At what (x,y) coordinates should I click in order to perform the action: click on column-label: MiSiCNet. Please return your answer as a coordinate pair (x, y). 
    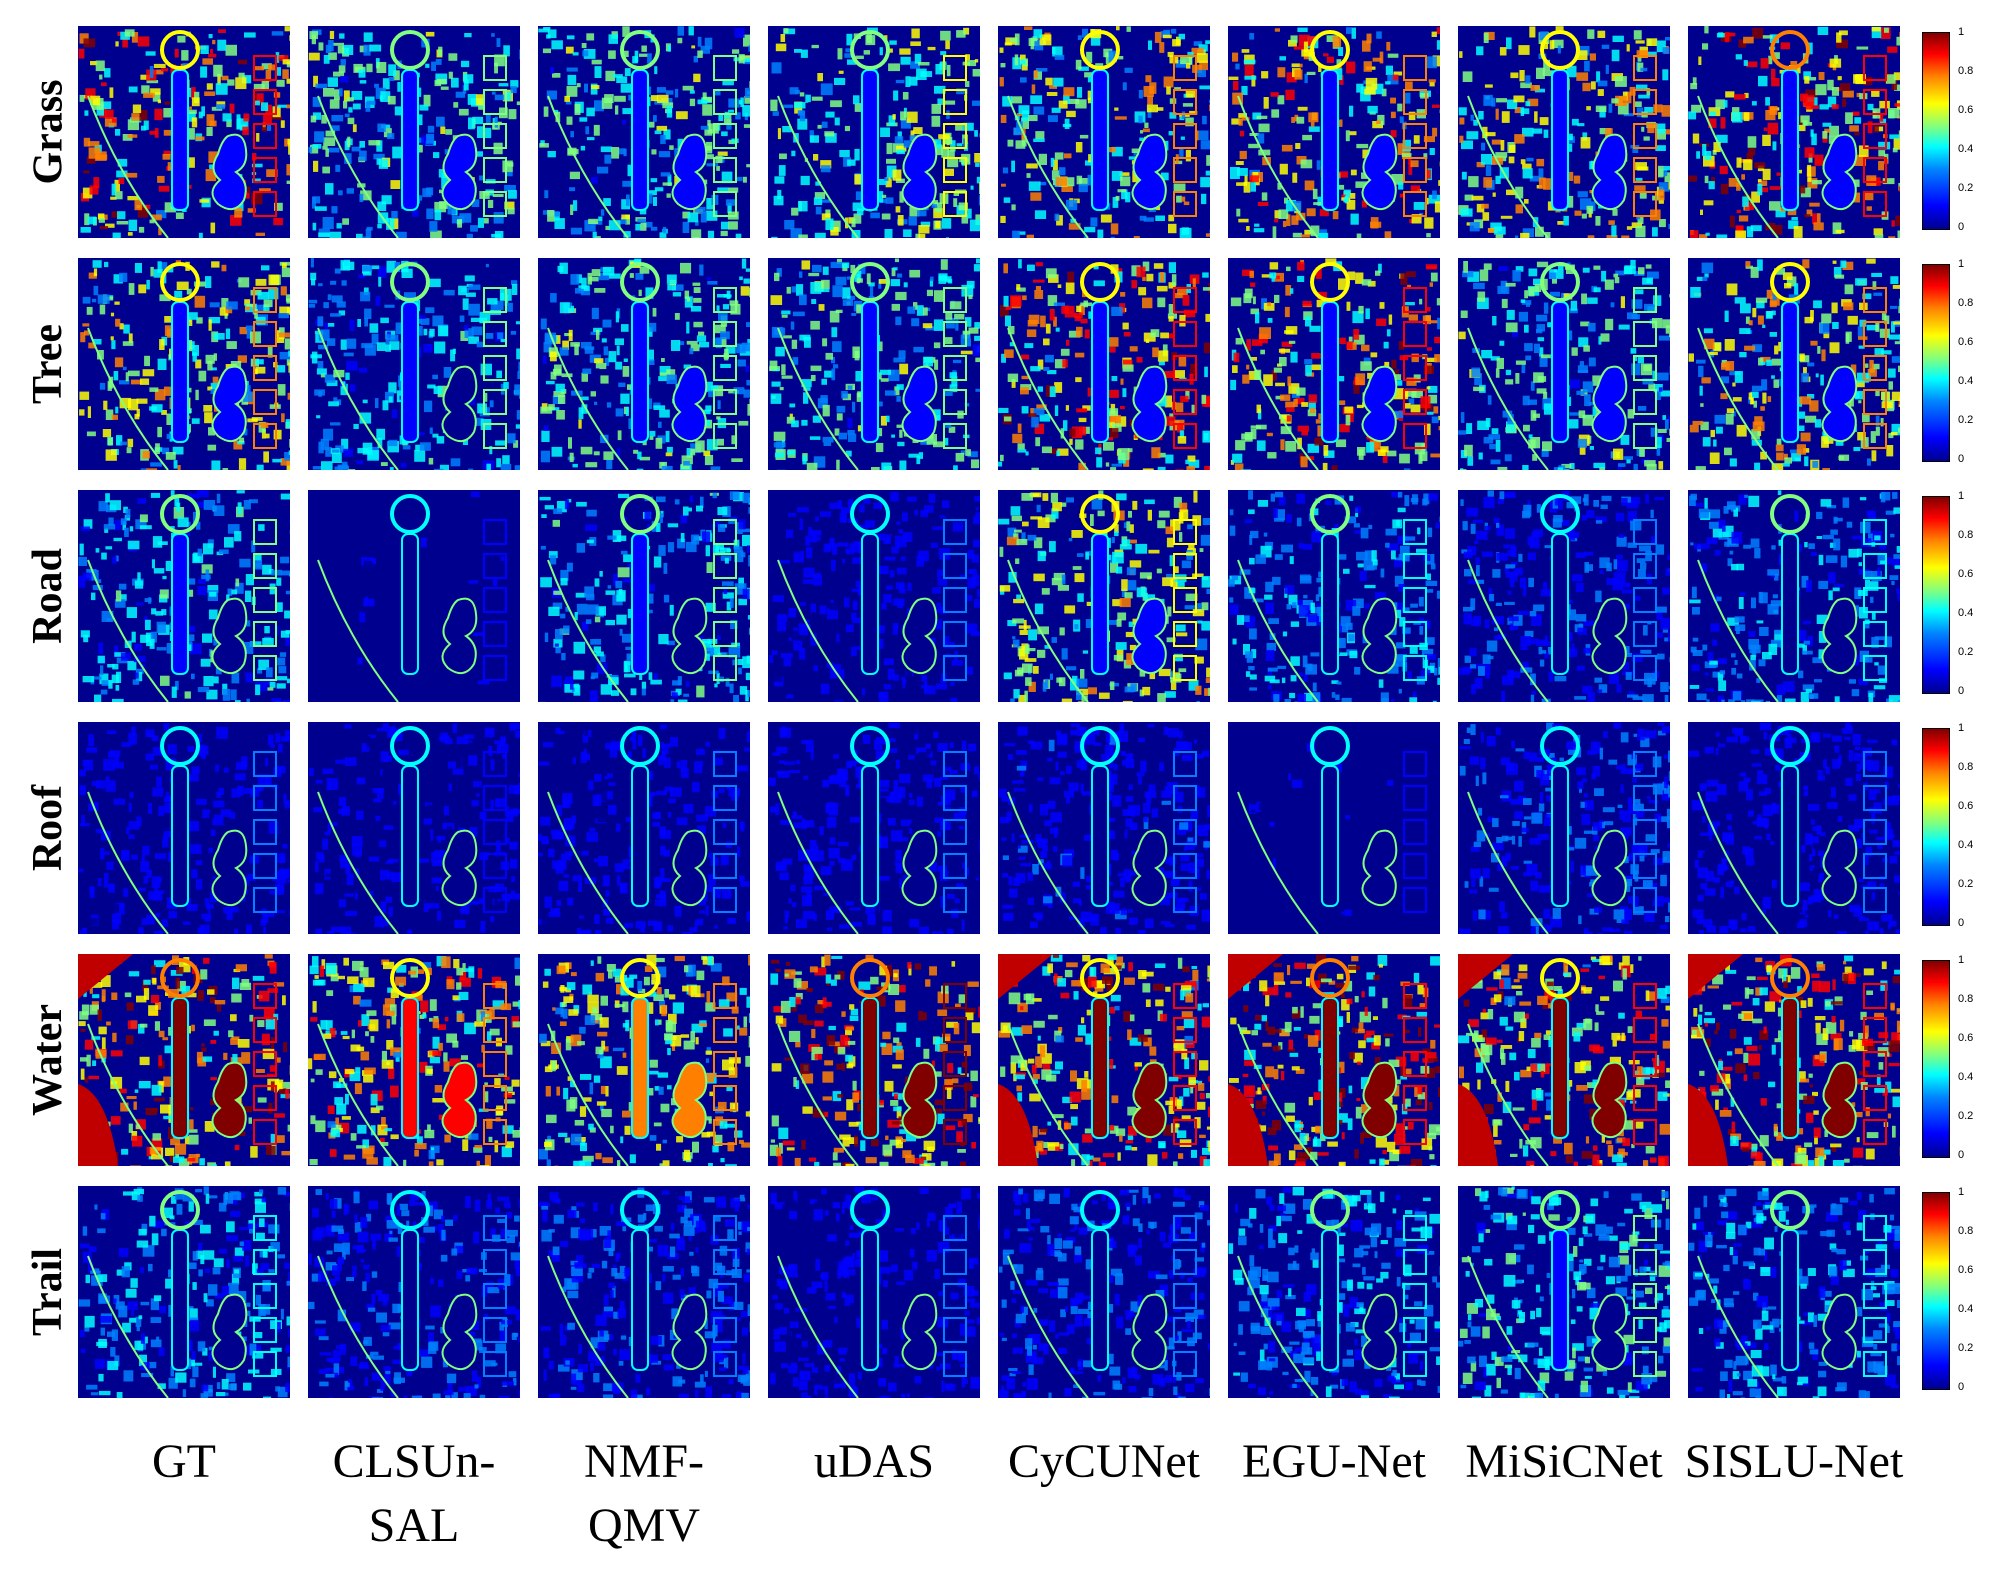
    Looking at the image, I should click on (1564, 1462).